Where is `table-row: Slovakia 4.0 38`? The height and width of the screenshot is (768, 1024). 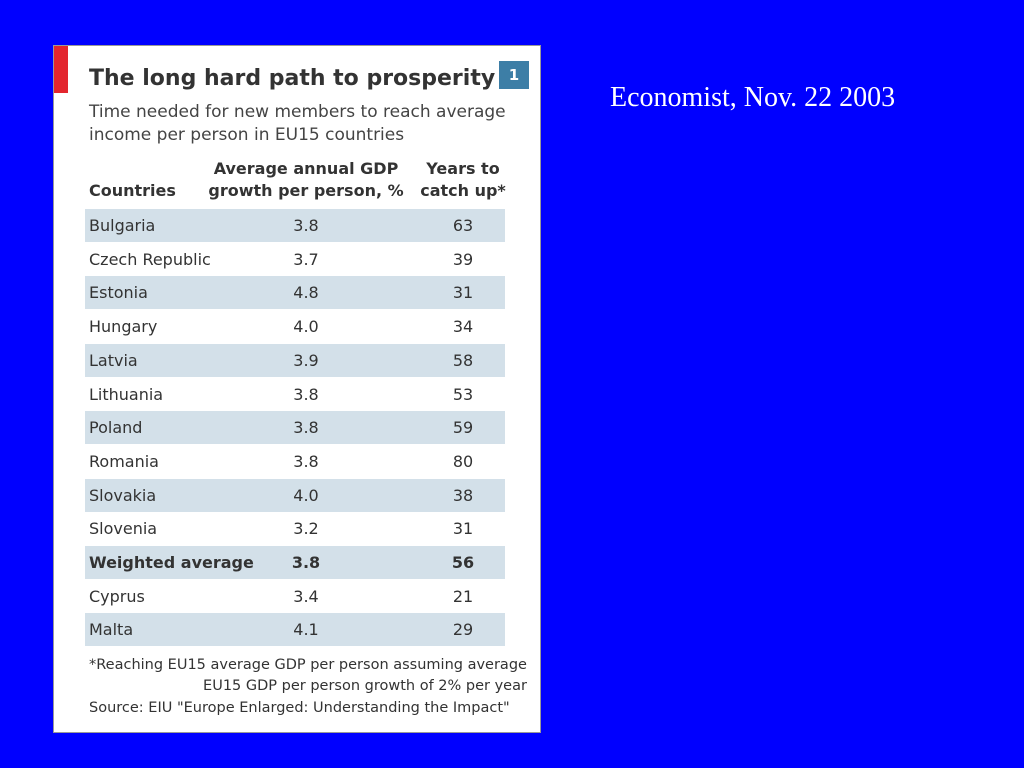
table-row: Slovakia 4.0 38 is located at coordinates (295, 495).